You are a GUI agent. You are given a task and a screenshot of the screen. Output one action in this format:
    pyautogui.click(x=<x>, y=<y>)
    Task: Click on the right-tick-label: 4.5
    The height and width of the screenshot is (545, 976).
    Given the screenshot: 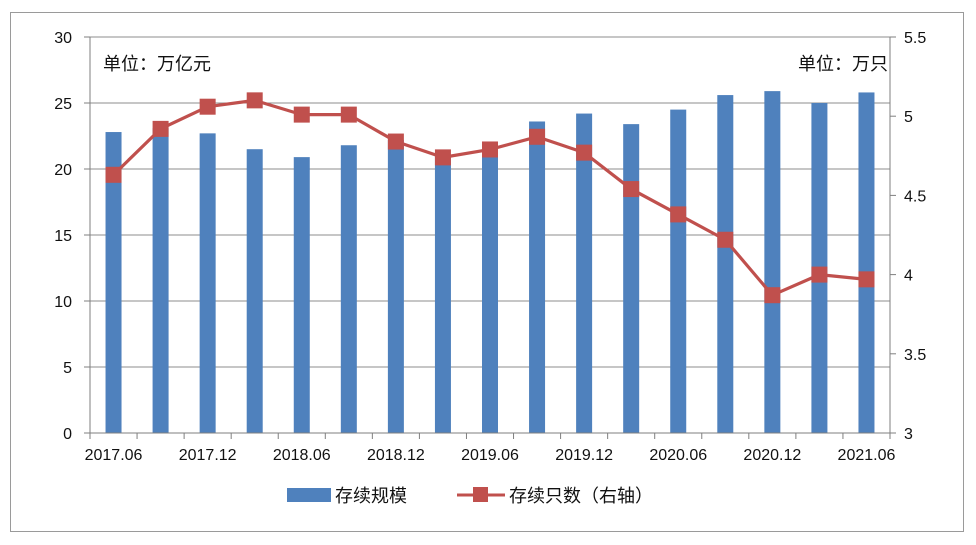 What is the action you would take?
    pyautogui.click(x=915, y=196)
    